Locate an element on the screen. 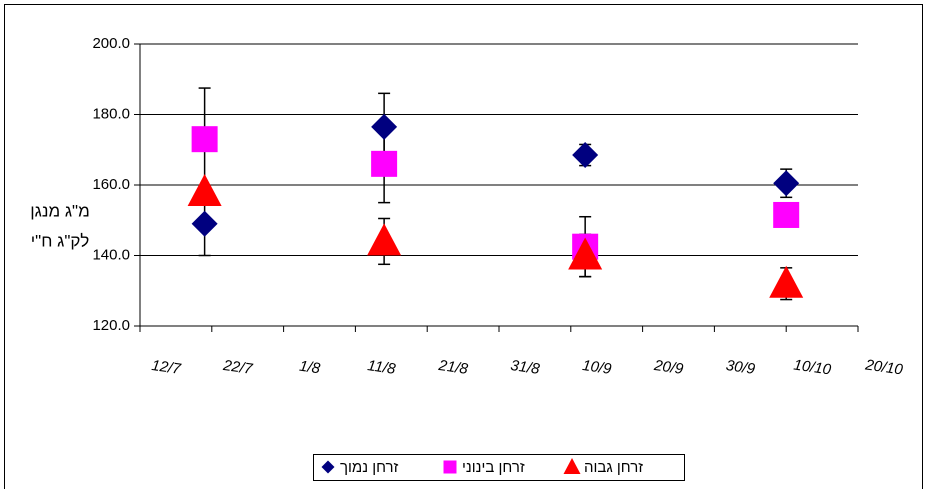 This screenshot has width=927, height=489. x-tick-label: 12/7 is located at coordinates (166, 367).